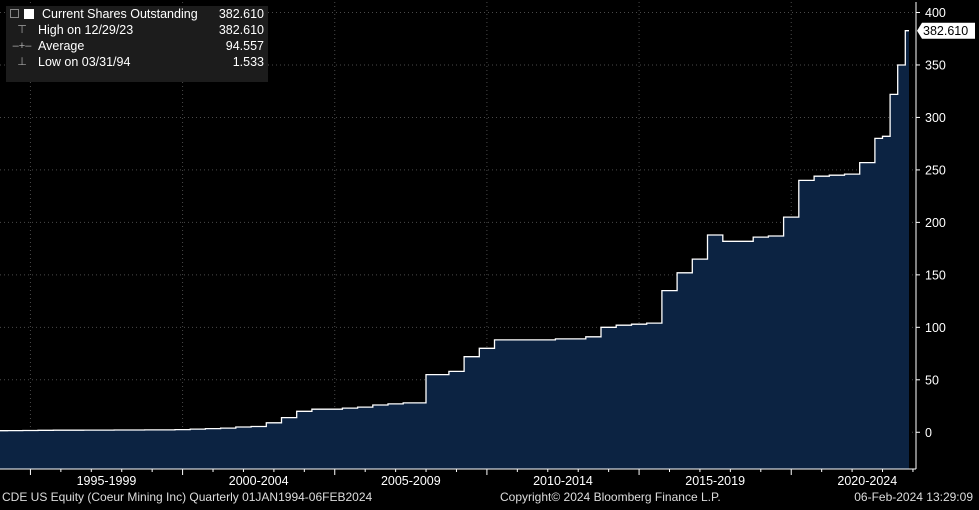 This screenshot has width=979, height=510. Describe the element at coordinates (935, 13) in the screenshot. I see `y-tick-label: 400` at that location.